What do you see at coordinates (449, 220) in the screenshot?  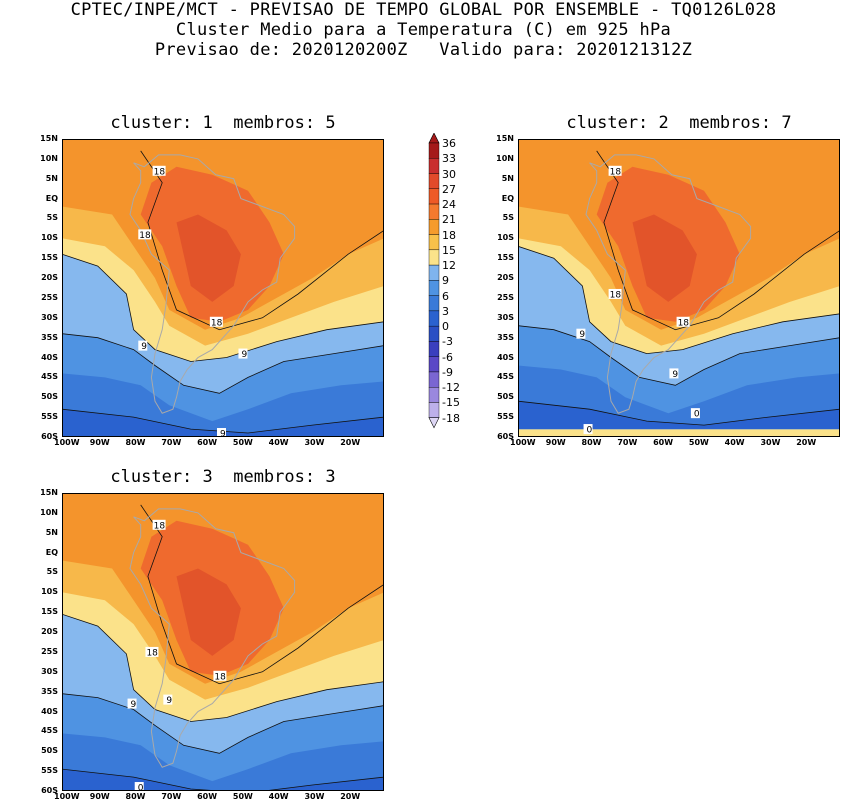 I see `colorbar-label: 21` at bounding box center [449, 220].